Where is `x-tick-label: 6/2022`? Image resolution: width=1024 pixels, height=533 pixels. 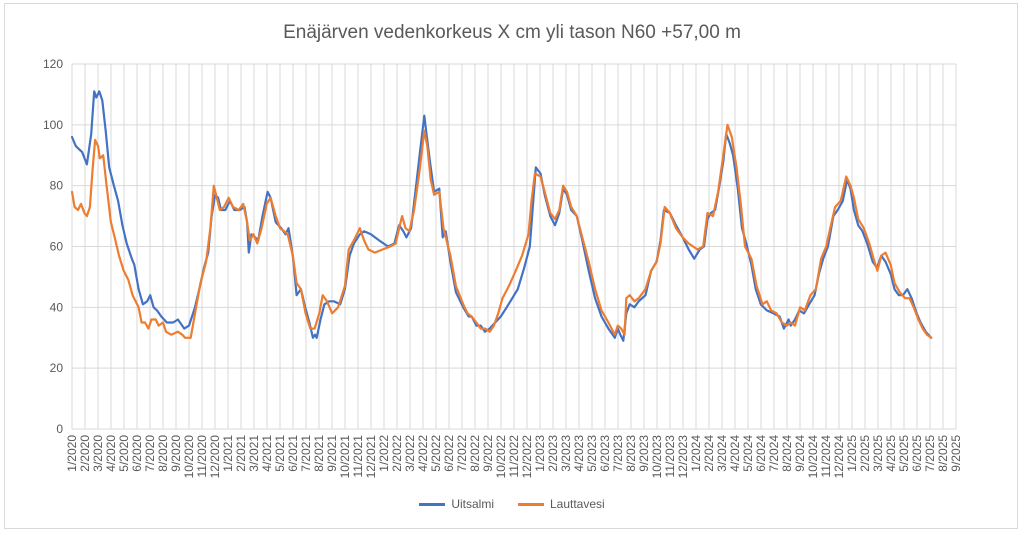
x-tick-label: 6/2022 is located at coordinates (449, 453).